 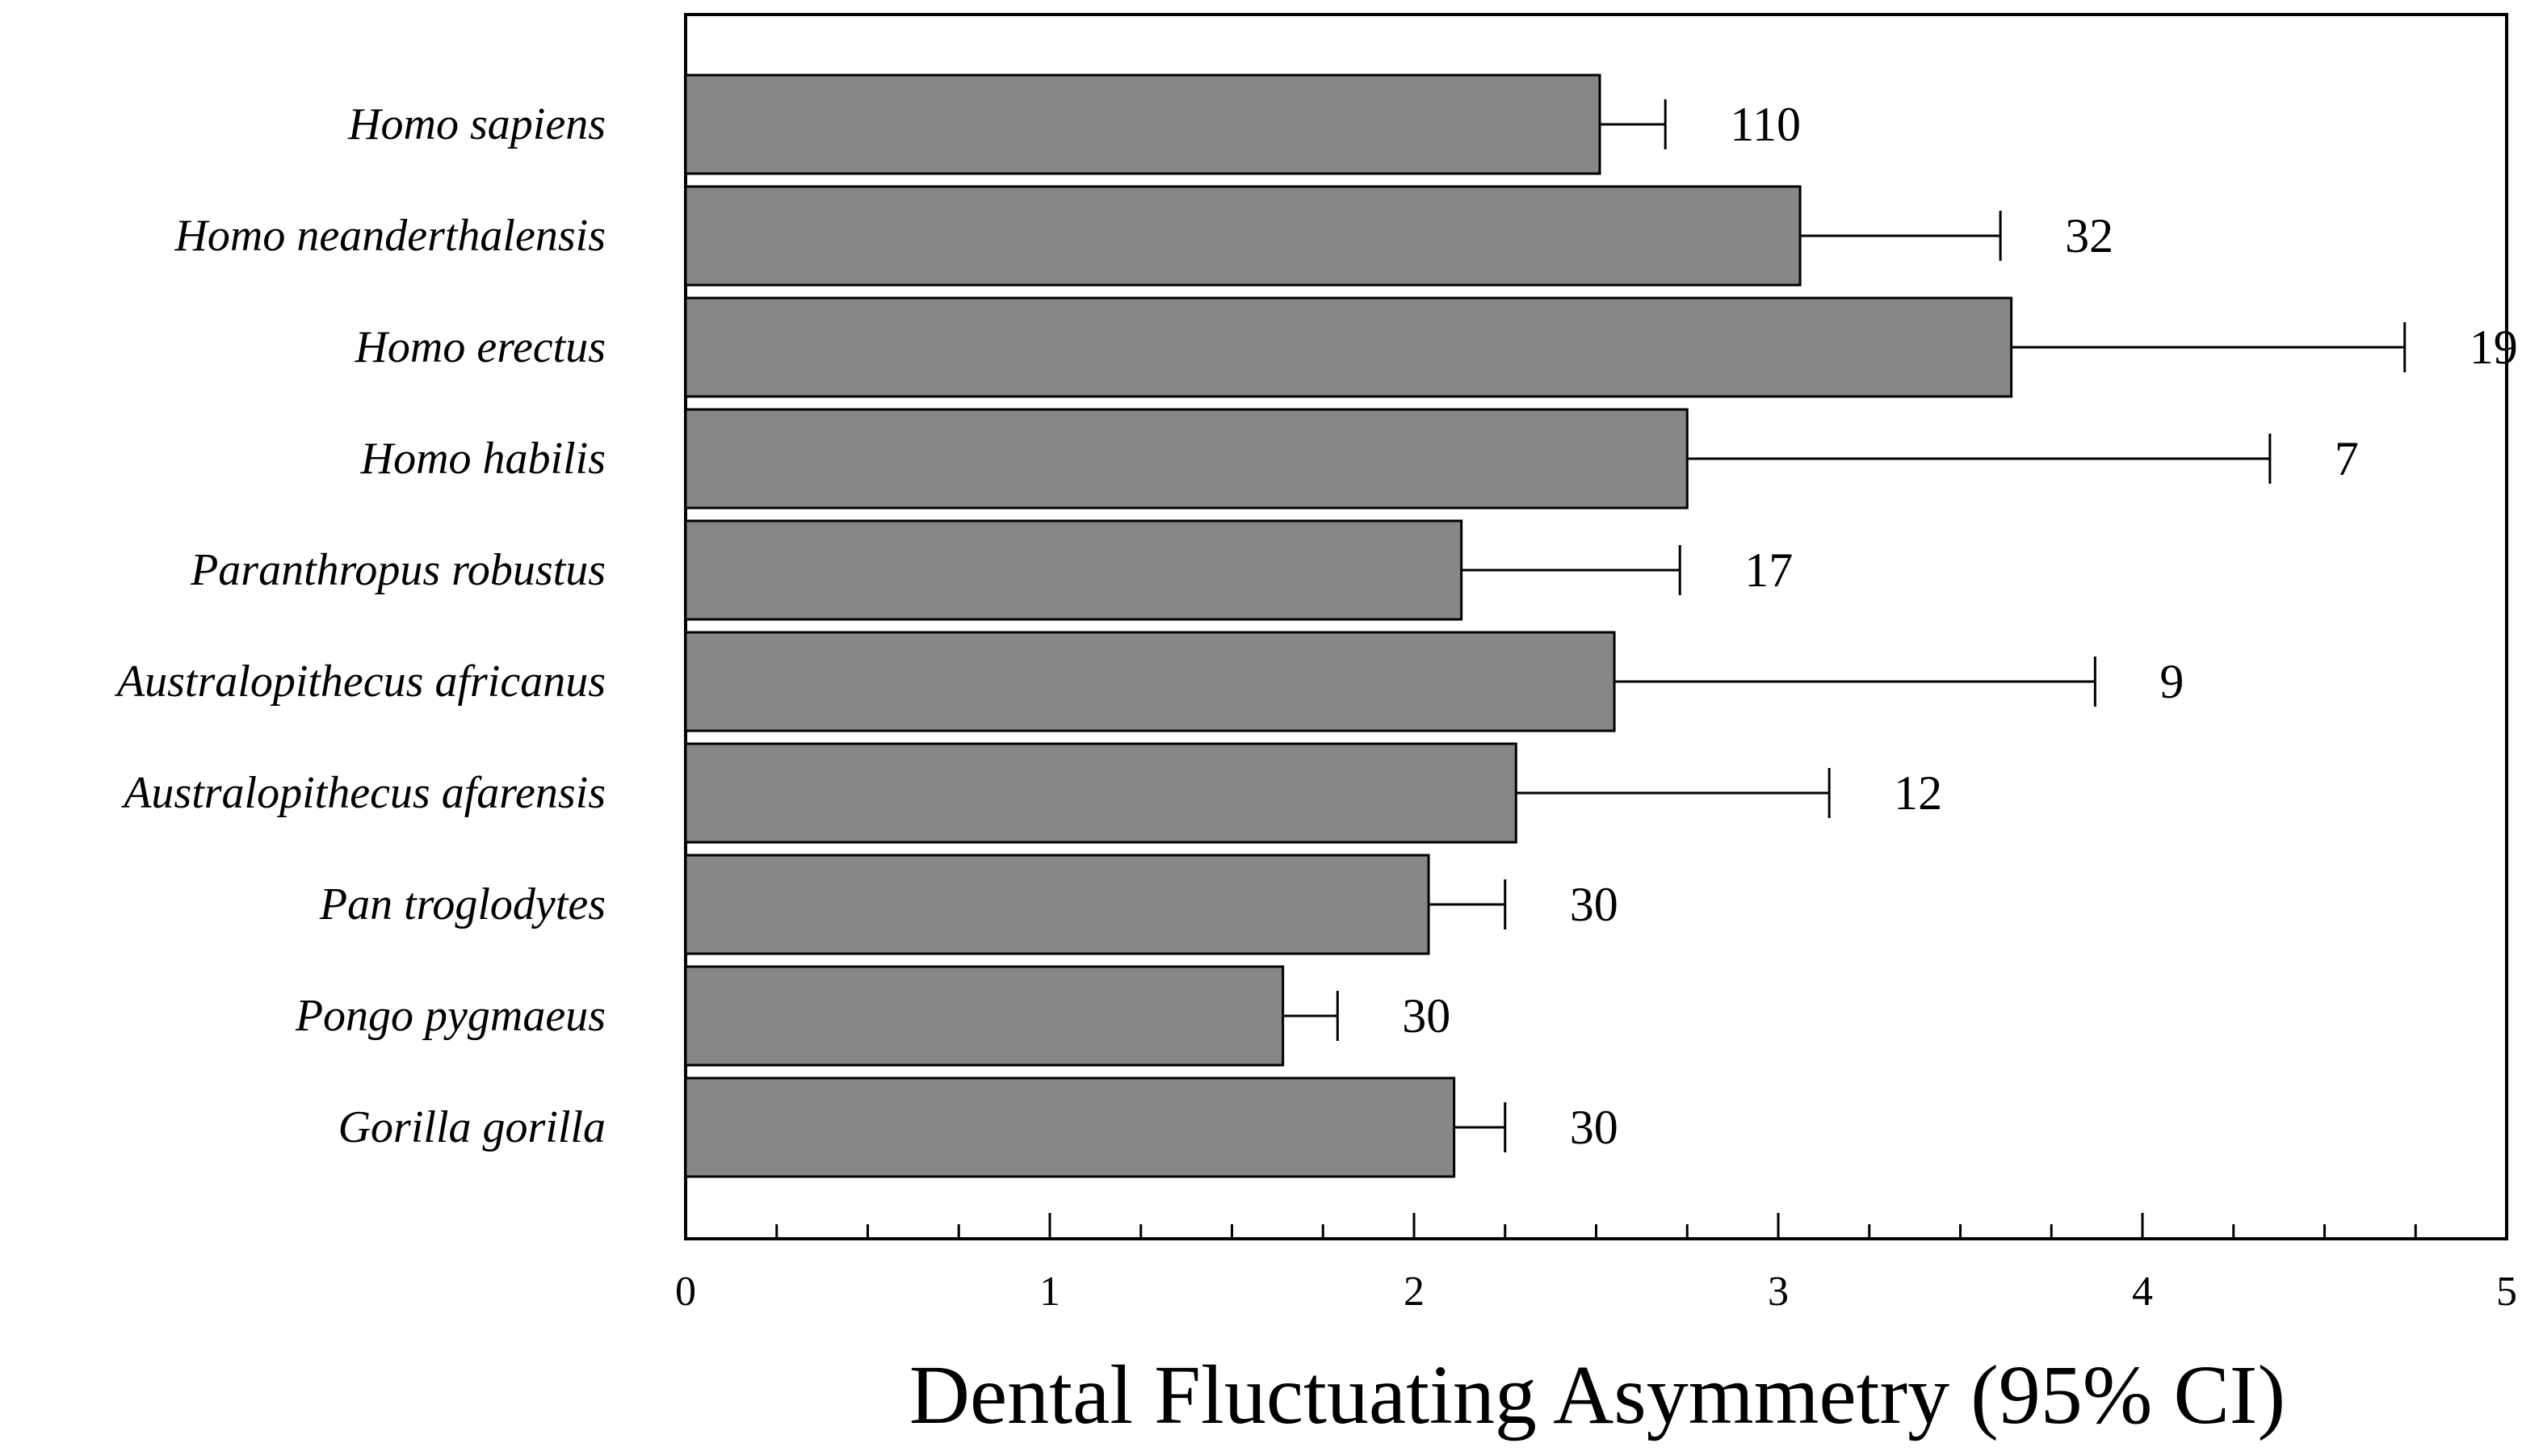 I want to click on category-label: Pongo pygmaeus, so click(x=450, y=1016).